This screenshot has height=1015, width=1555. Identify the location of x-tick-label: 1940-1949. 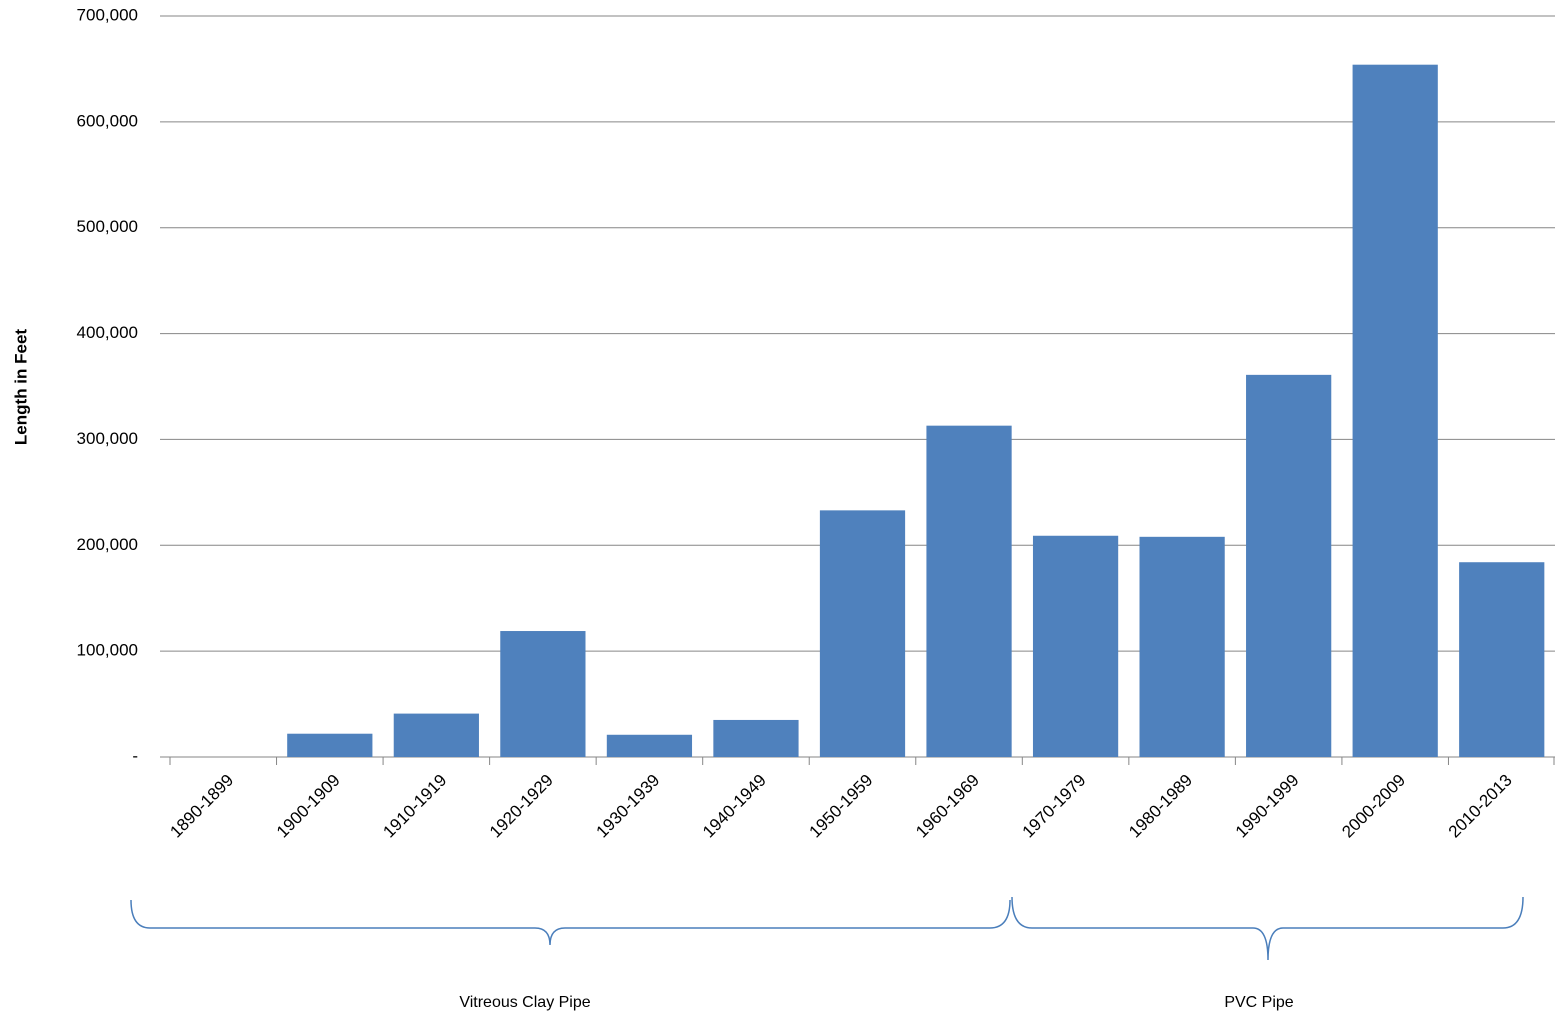
(734, 806).